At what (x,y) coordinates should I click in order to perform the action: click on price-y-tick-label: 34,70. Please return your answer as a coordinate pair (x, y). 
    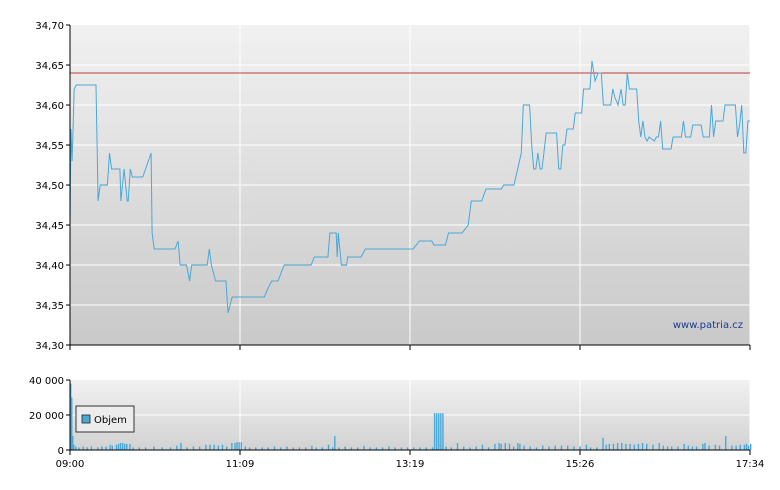
    Looking at the image, I should click on (49, 26).